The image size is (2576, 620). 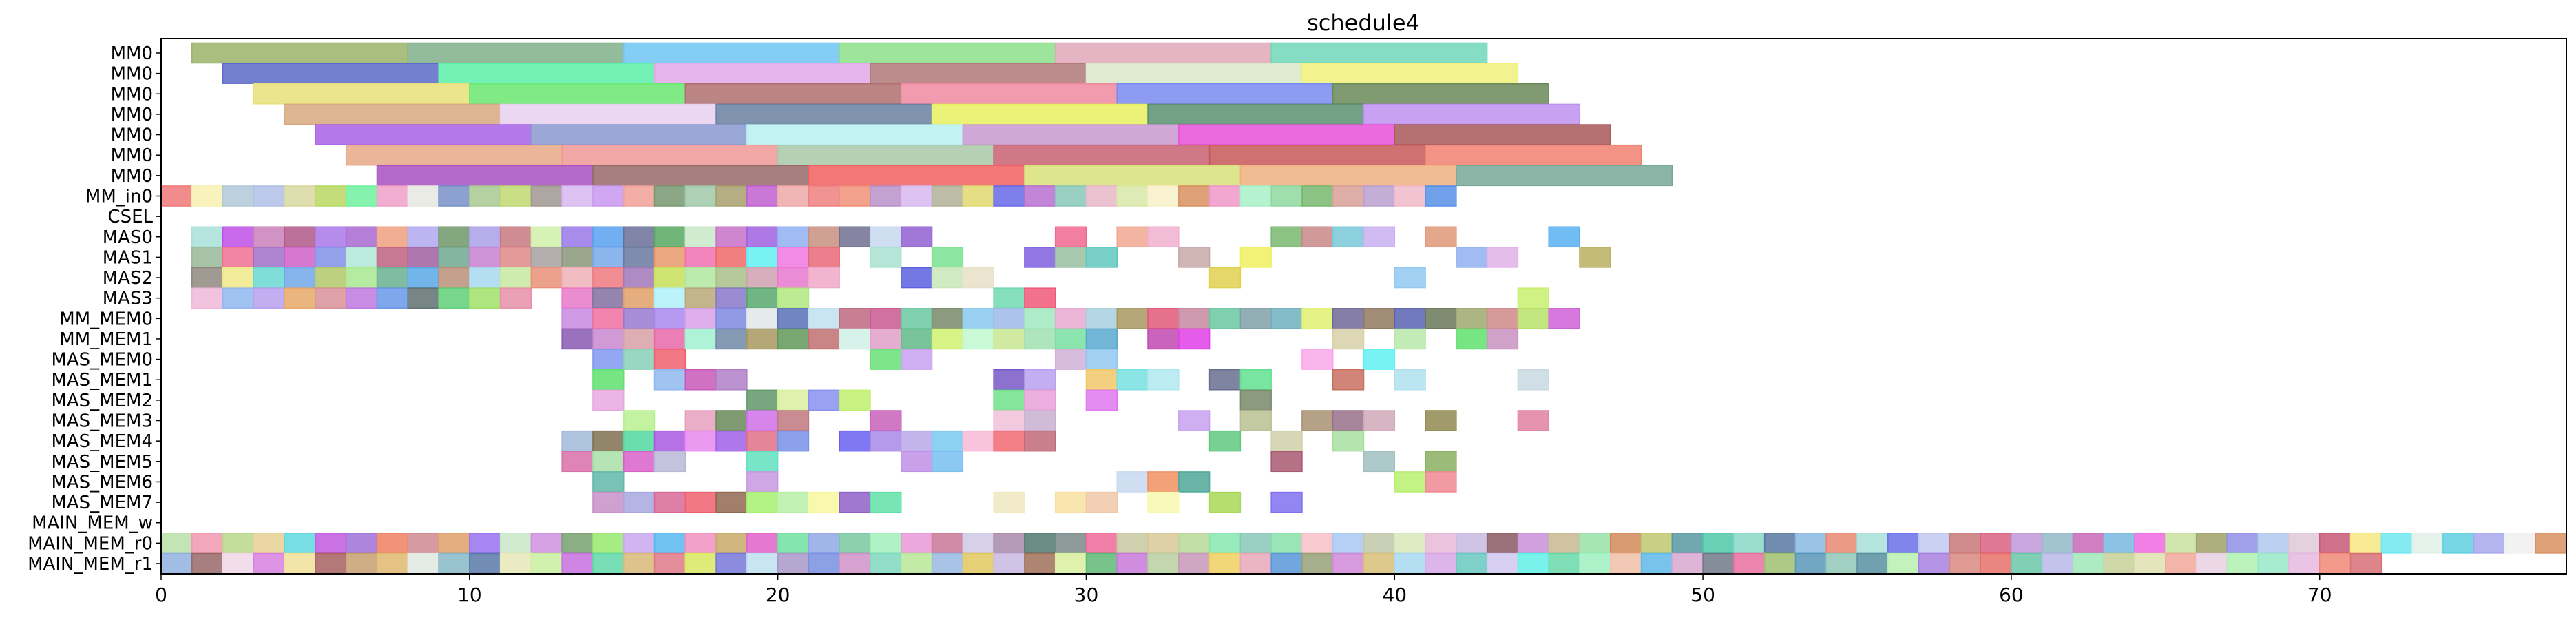 I want to click on x-tick-label: 60, so click(x=2011, y=594).